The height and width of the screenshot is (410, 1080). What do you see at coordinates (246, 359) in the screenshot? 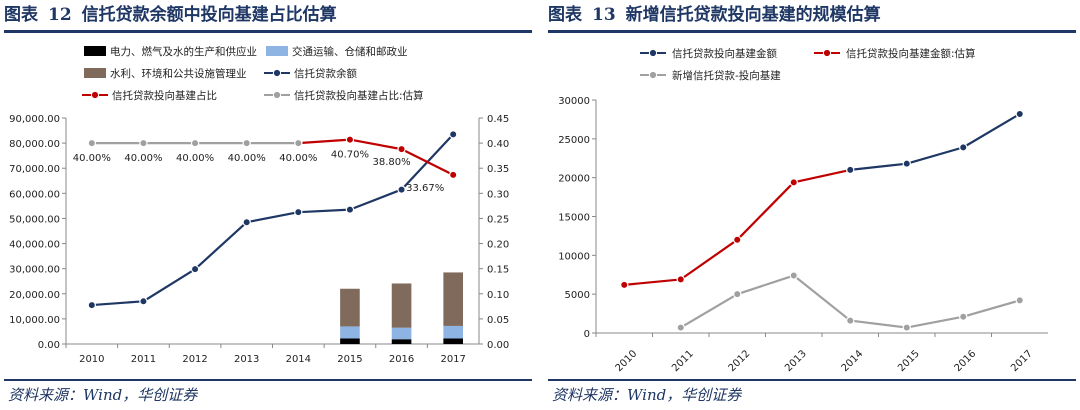
I see `x-tick-label: 2013` at bounding box center [246, 359].